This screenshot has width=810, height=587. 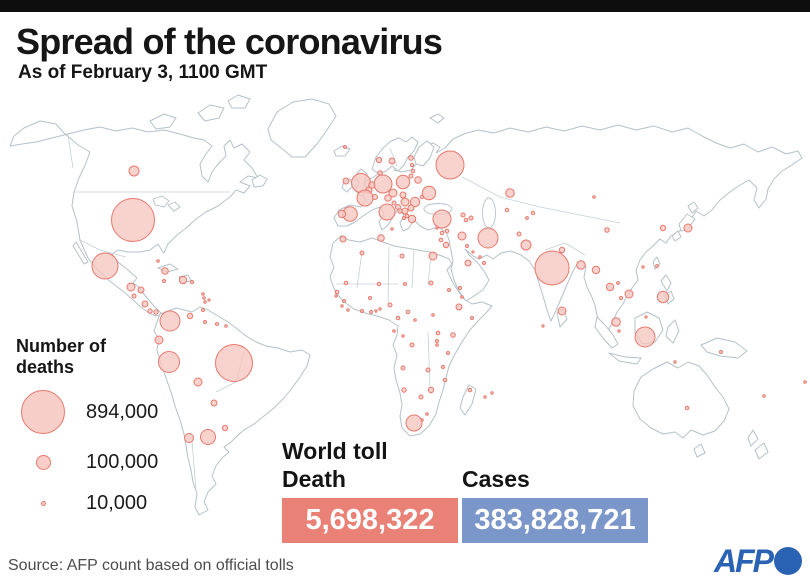 What do you see at coordinates (675, 362) in the screenshot?
I see `death-bubble-east-timor` at bounding box center [675, 362].